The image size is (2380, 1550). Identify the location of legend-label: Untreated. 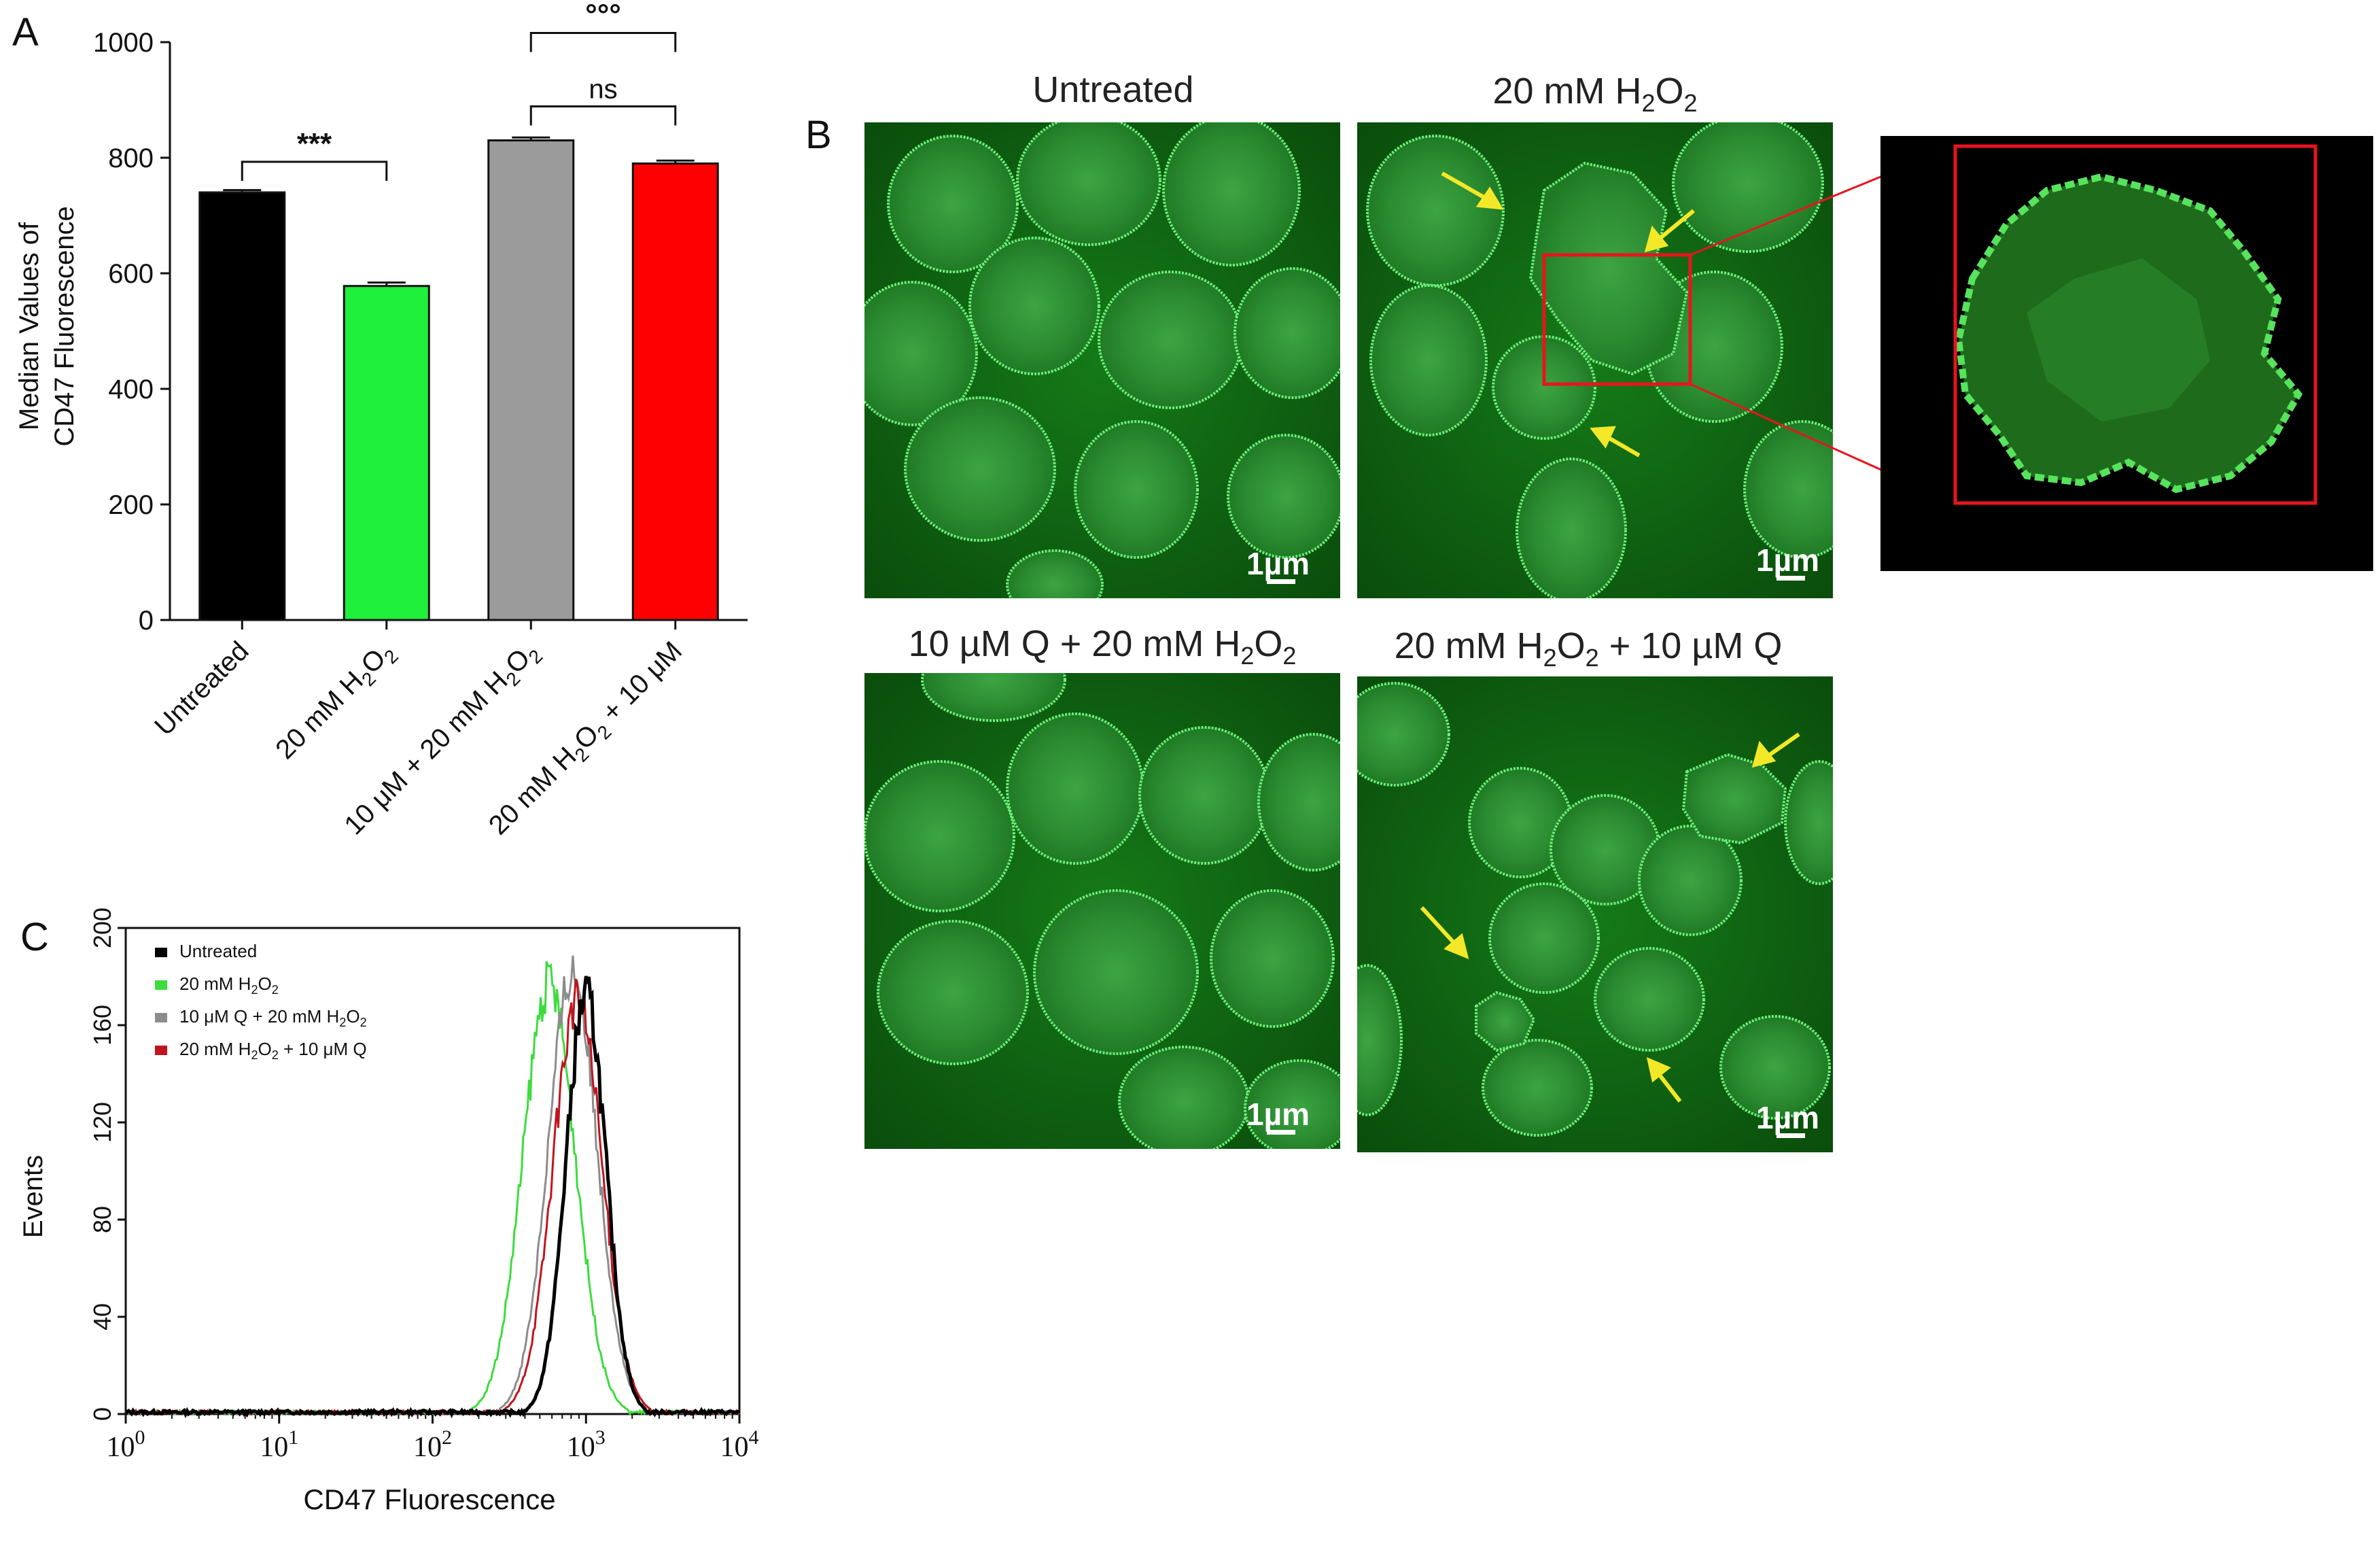
(218, 951).